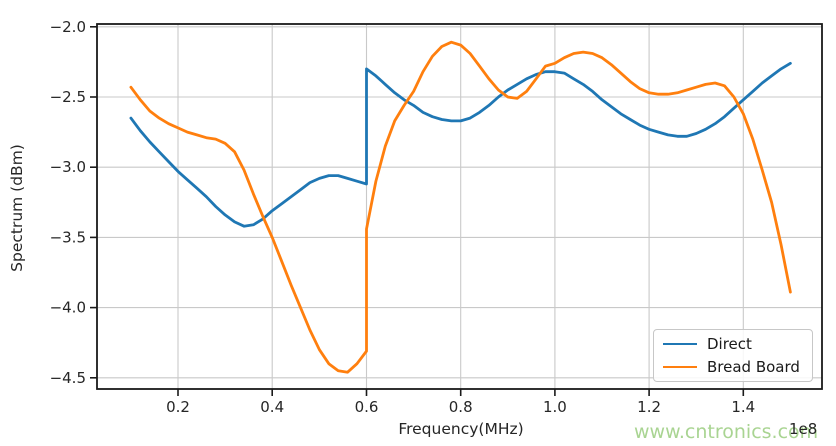 This screenshot has height=446, width=836. What do you see at coordinates (68, 237) in the screenshot?
I see `svg-text: −3.5` at bounding box center [68, 237].